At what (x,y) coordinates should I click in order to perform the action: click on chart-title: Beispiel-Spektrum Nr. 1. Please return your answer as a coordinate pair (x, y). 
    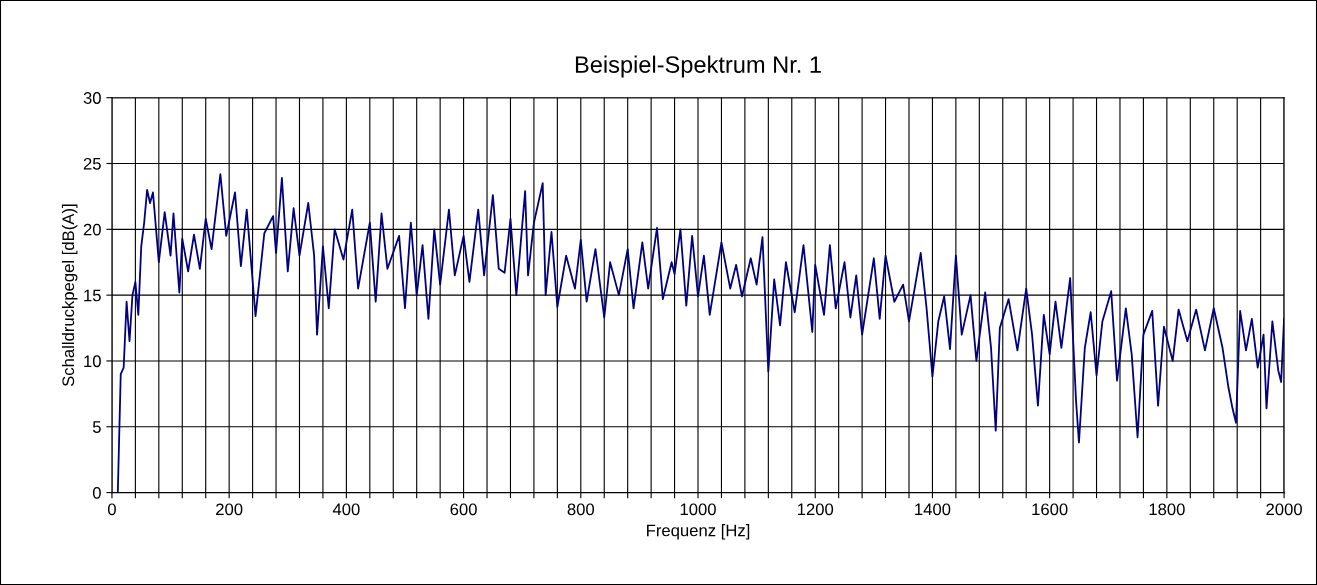
    Looking at the image, I should click on (698, 66).